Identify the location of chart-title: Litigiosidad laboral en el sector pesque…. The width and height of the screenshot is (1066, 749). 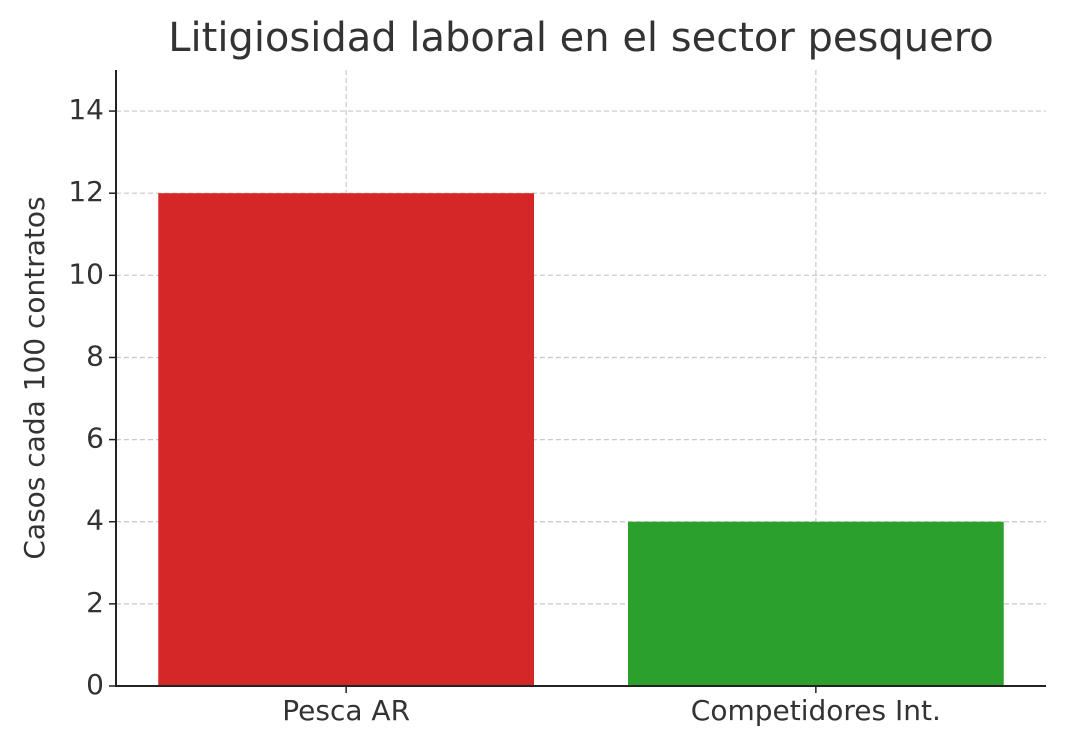
(581, 38).